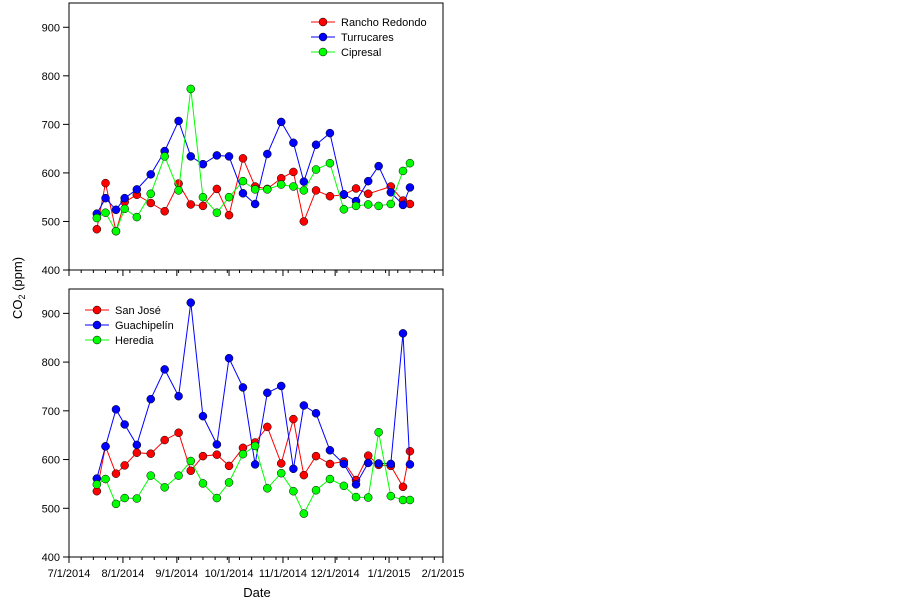 The image size is (902, 601). What do you see at coordinates (123, 574) in the screenshot?
I see `x-tick-label: 8/1/2014` at bounding box center [123, 574].